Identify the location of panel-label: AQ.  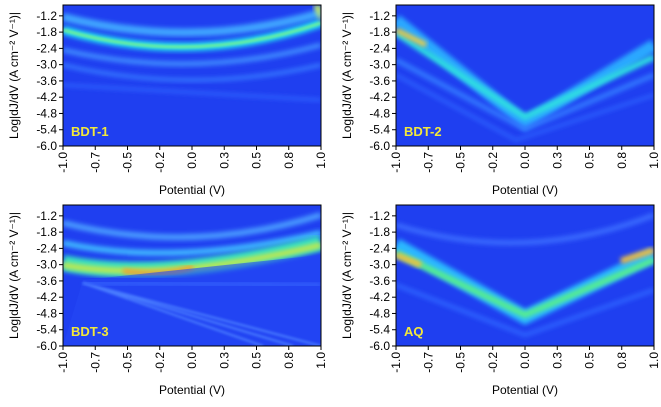
(414, 331).